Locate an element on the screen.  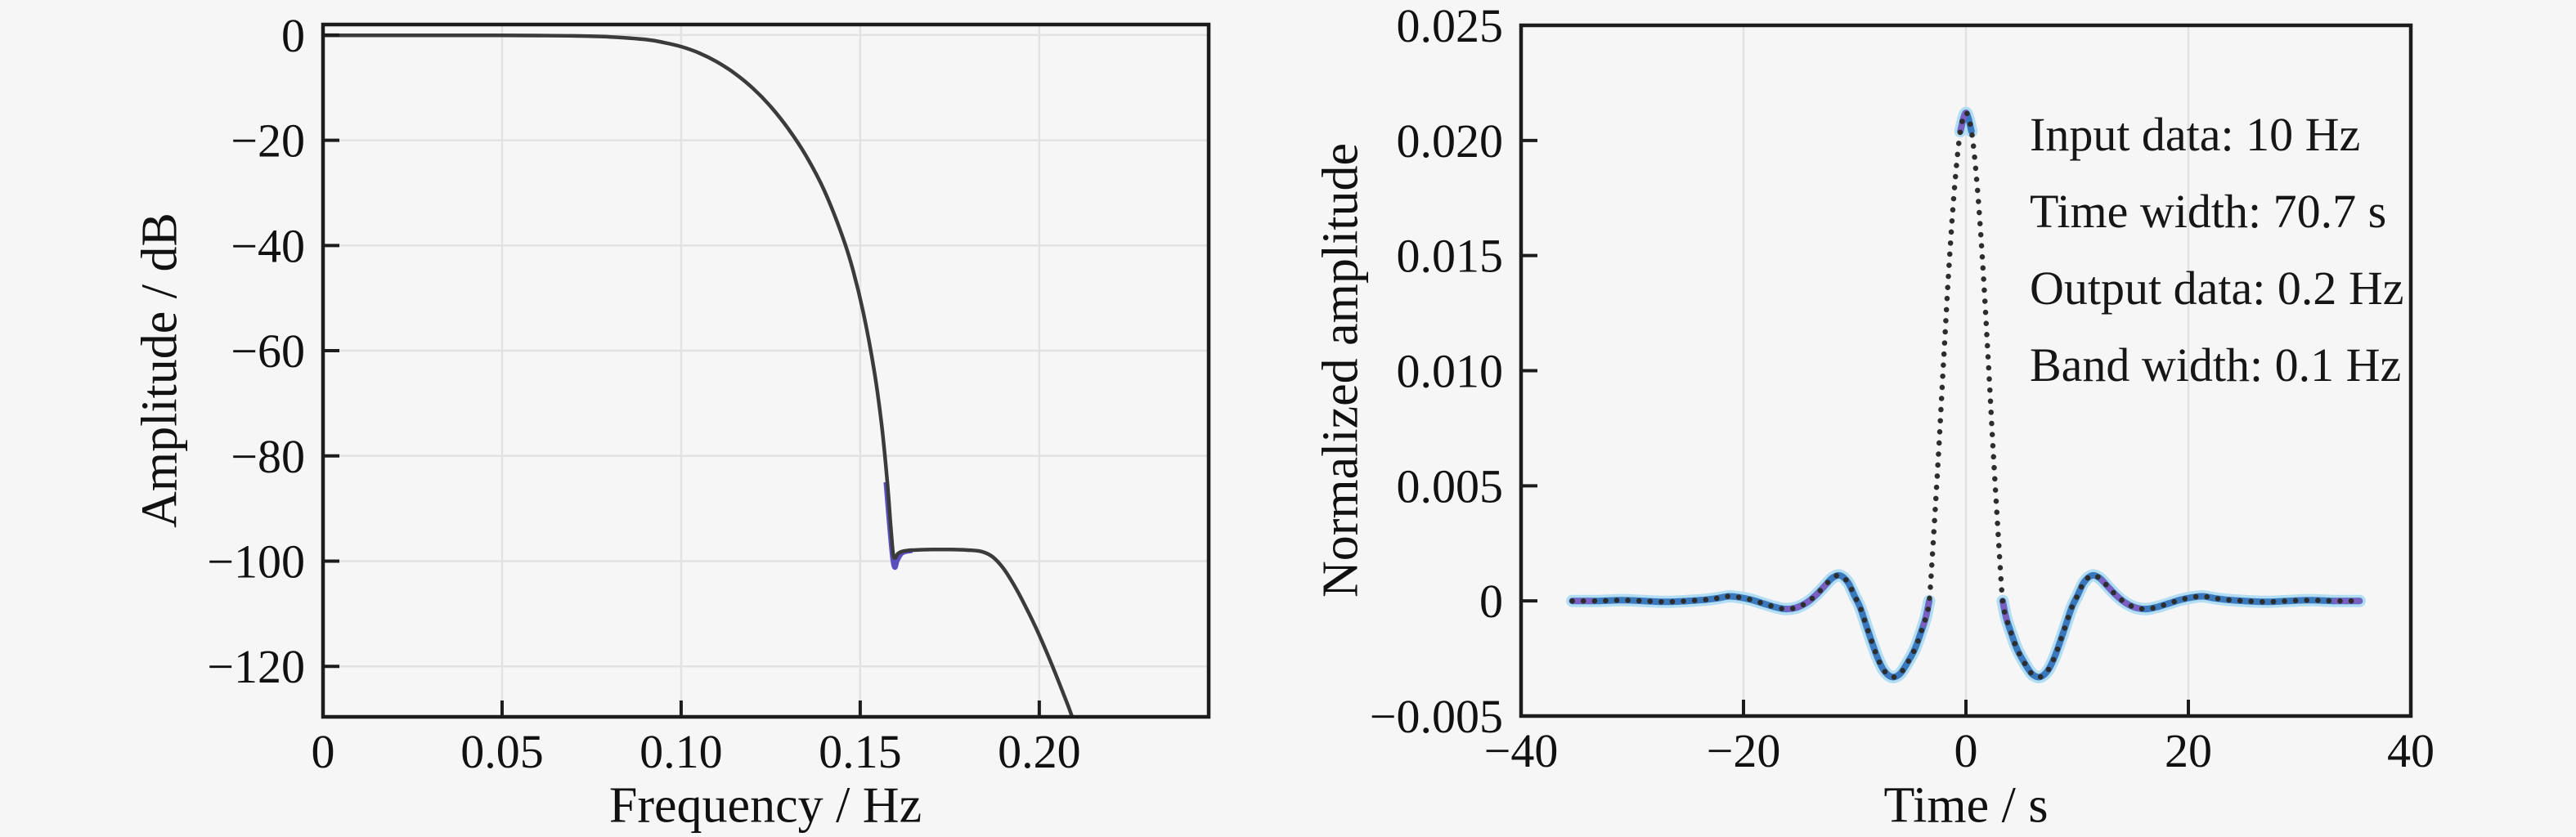
left-plot-ylabel: Amplitude / dB is located at coordinates (160, 370).